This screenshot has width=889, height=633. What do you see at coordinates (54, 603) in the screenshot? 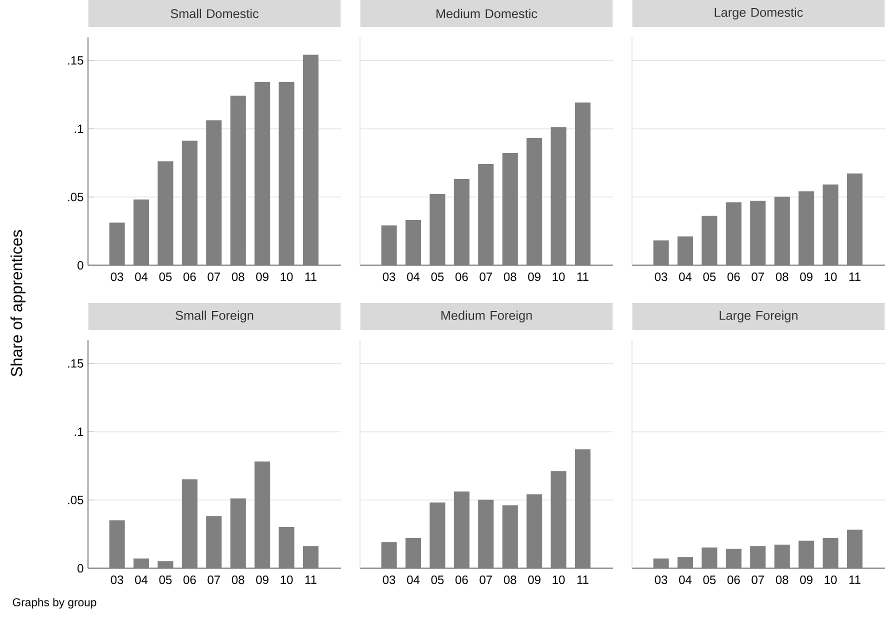
I see `text: Graphs by group` at bounding box center [54, 603].